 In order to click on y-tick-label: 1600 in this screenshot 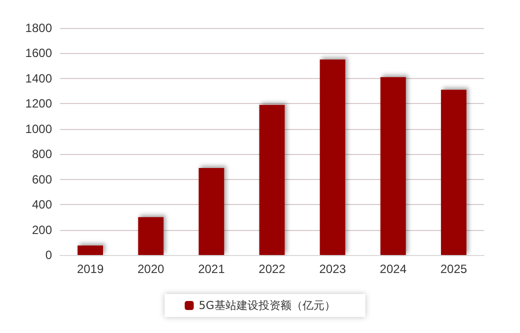, I will do `click(38, 53)`.